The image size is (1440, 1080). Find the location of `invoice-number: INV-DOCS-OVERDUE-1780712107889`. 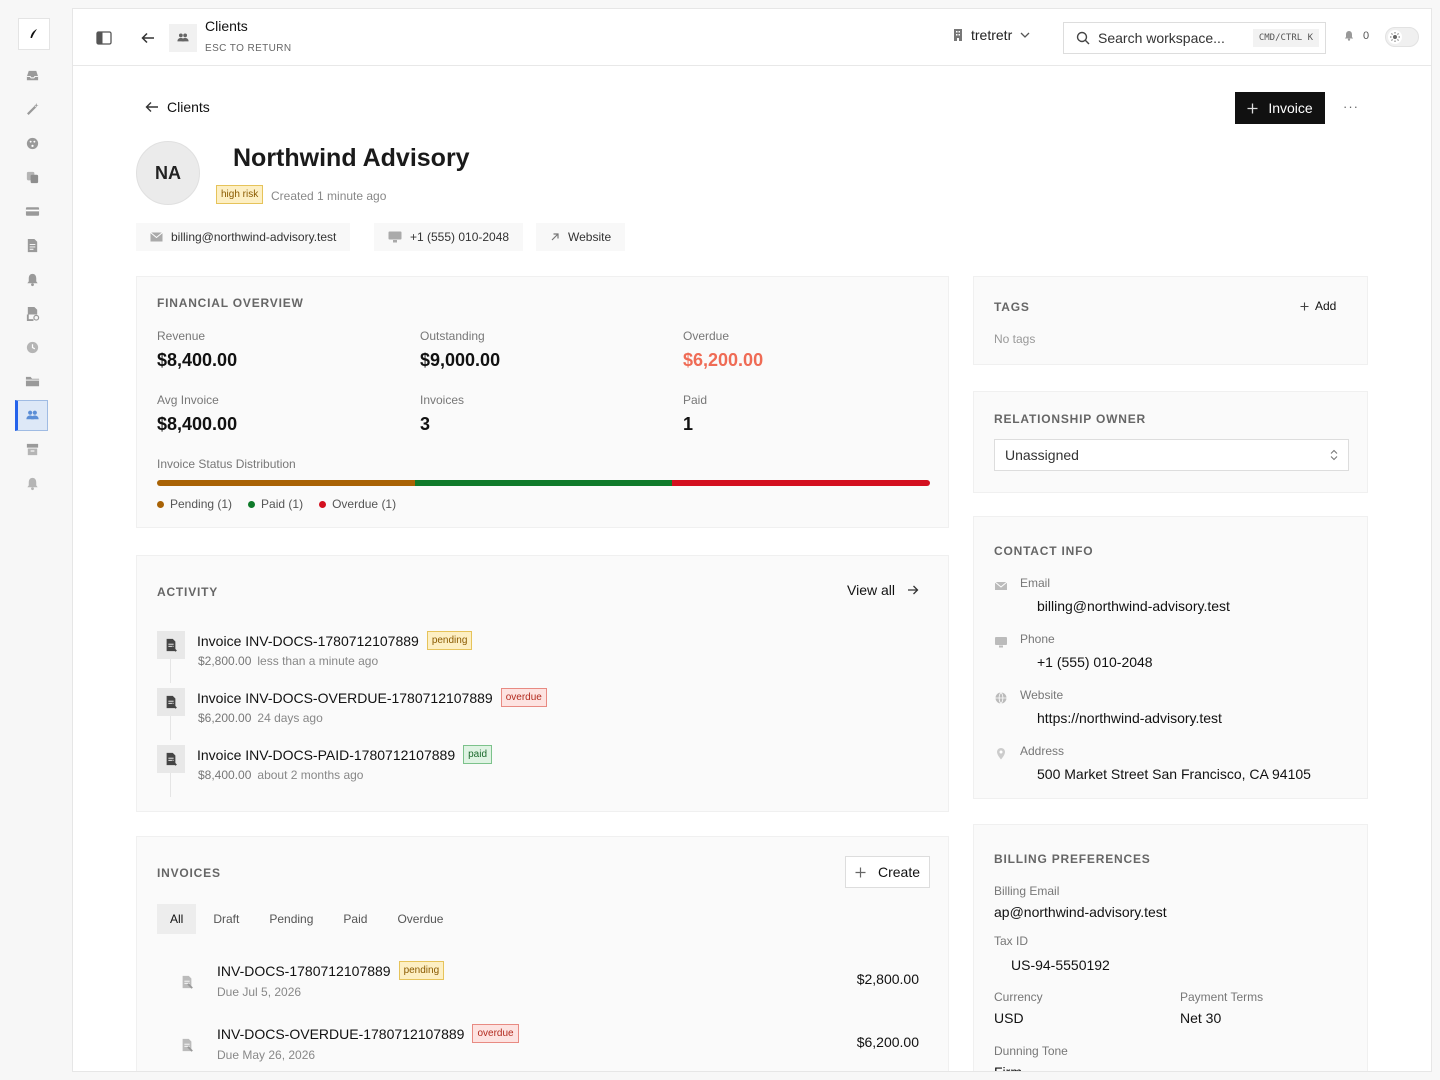

invoice-number: INV-DOCS-OVERDUE-1780712107889 is located at coordinates (341, 1033).